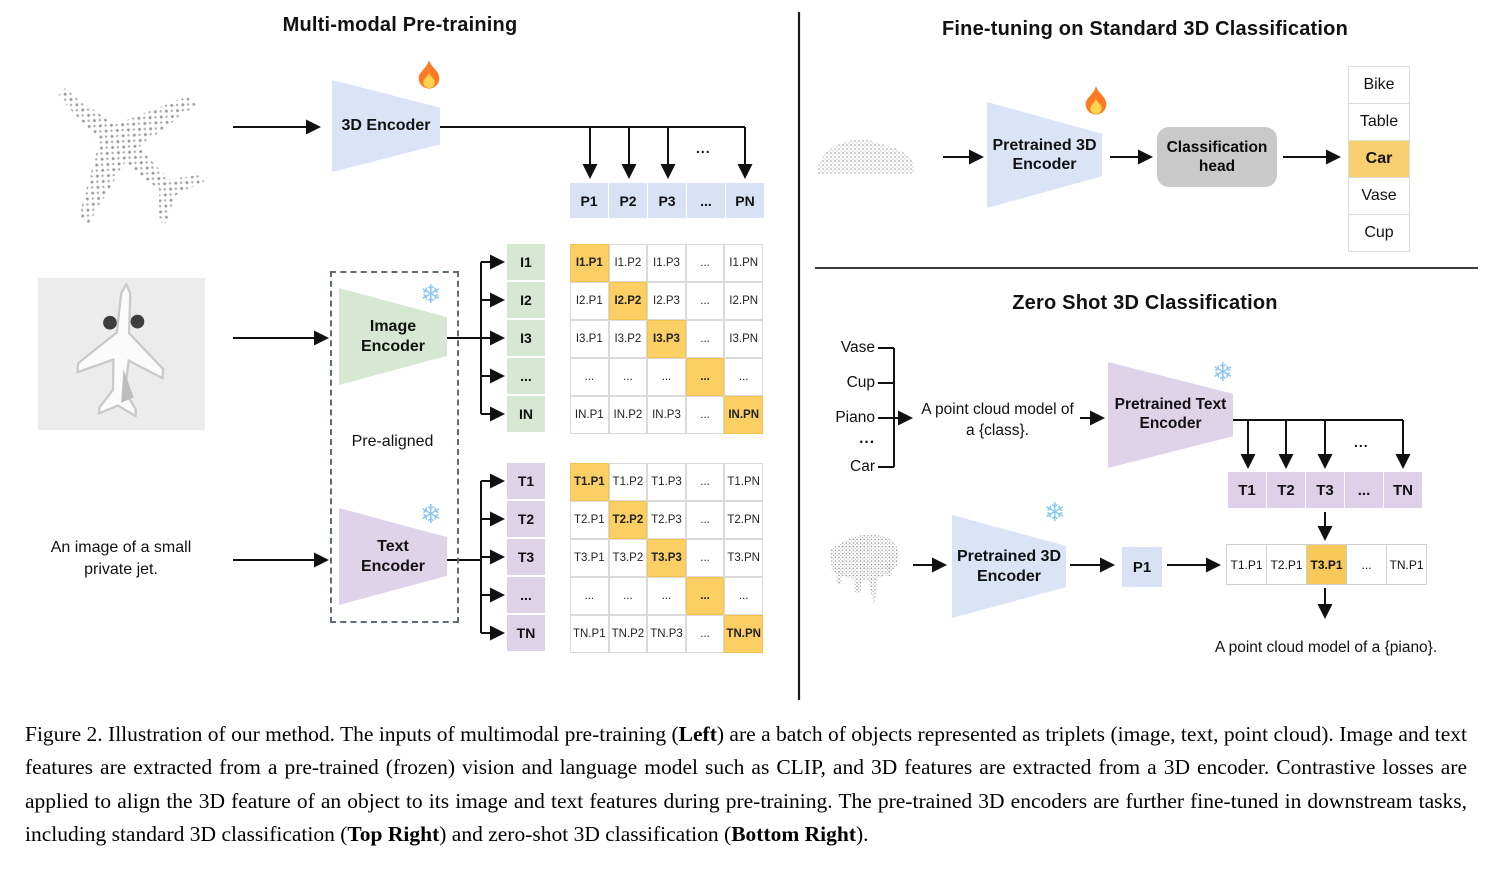  What do you see at coordinates (386, 126) in the screenshot?
I see `encoder-3d-label: 3D Encoder` at bounding box center [386, 126].